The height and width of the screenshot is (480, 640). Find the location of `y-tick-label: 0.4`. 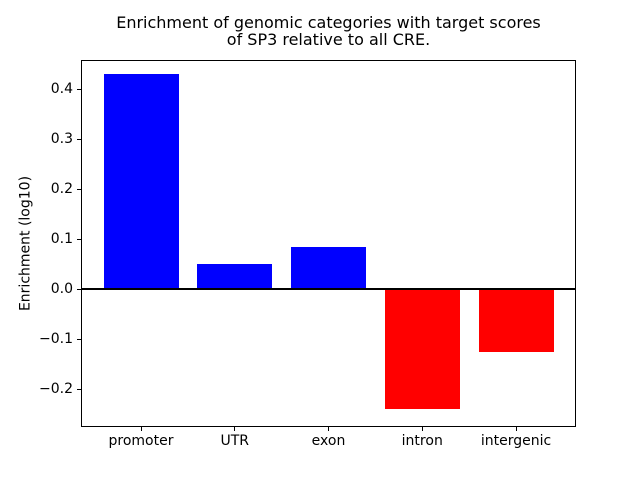

y-tick-label: 0.4 is located at coordinates (61, 88).